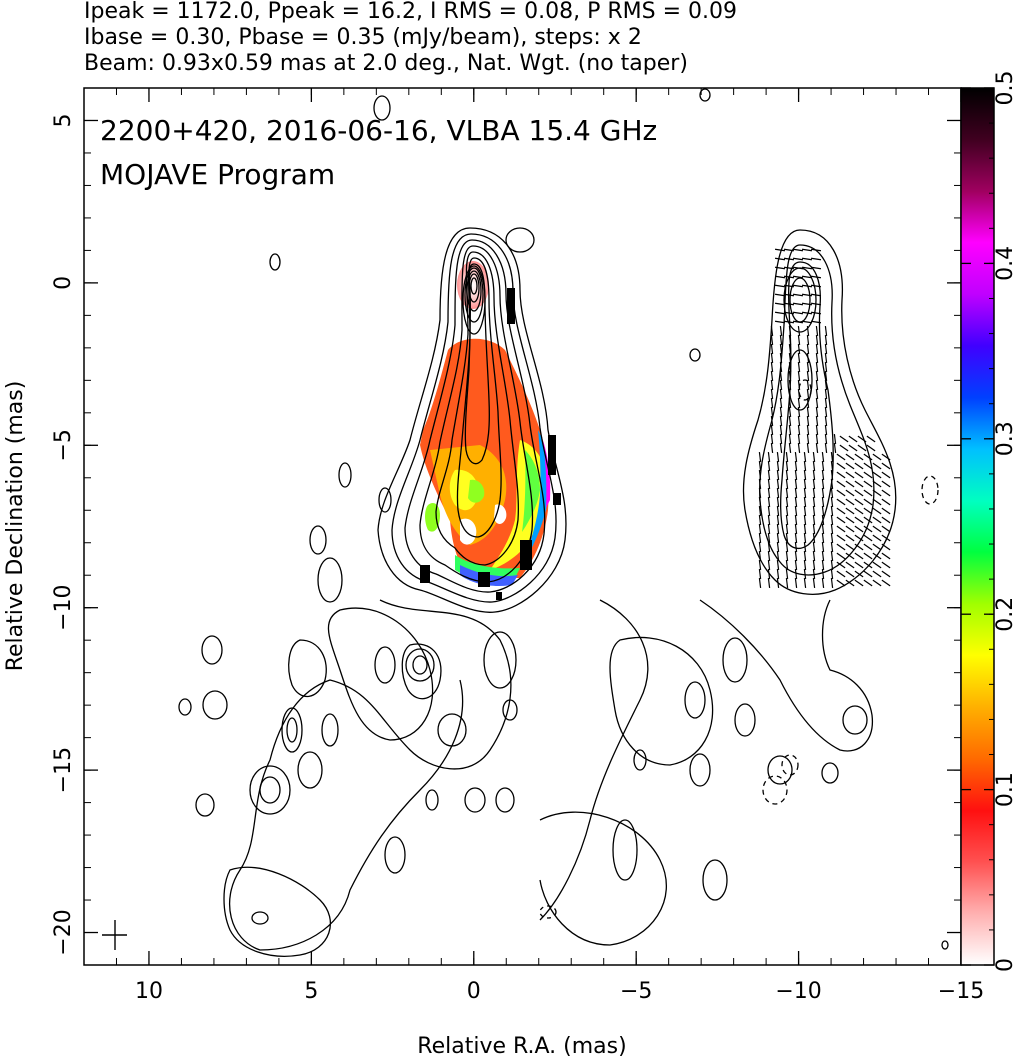 This screenshot has height=1061, width=1022. I want to click on y-axis-label: Relative Declination (mas), so click(15, 526).